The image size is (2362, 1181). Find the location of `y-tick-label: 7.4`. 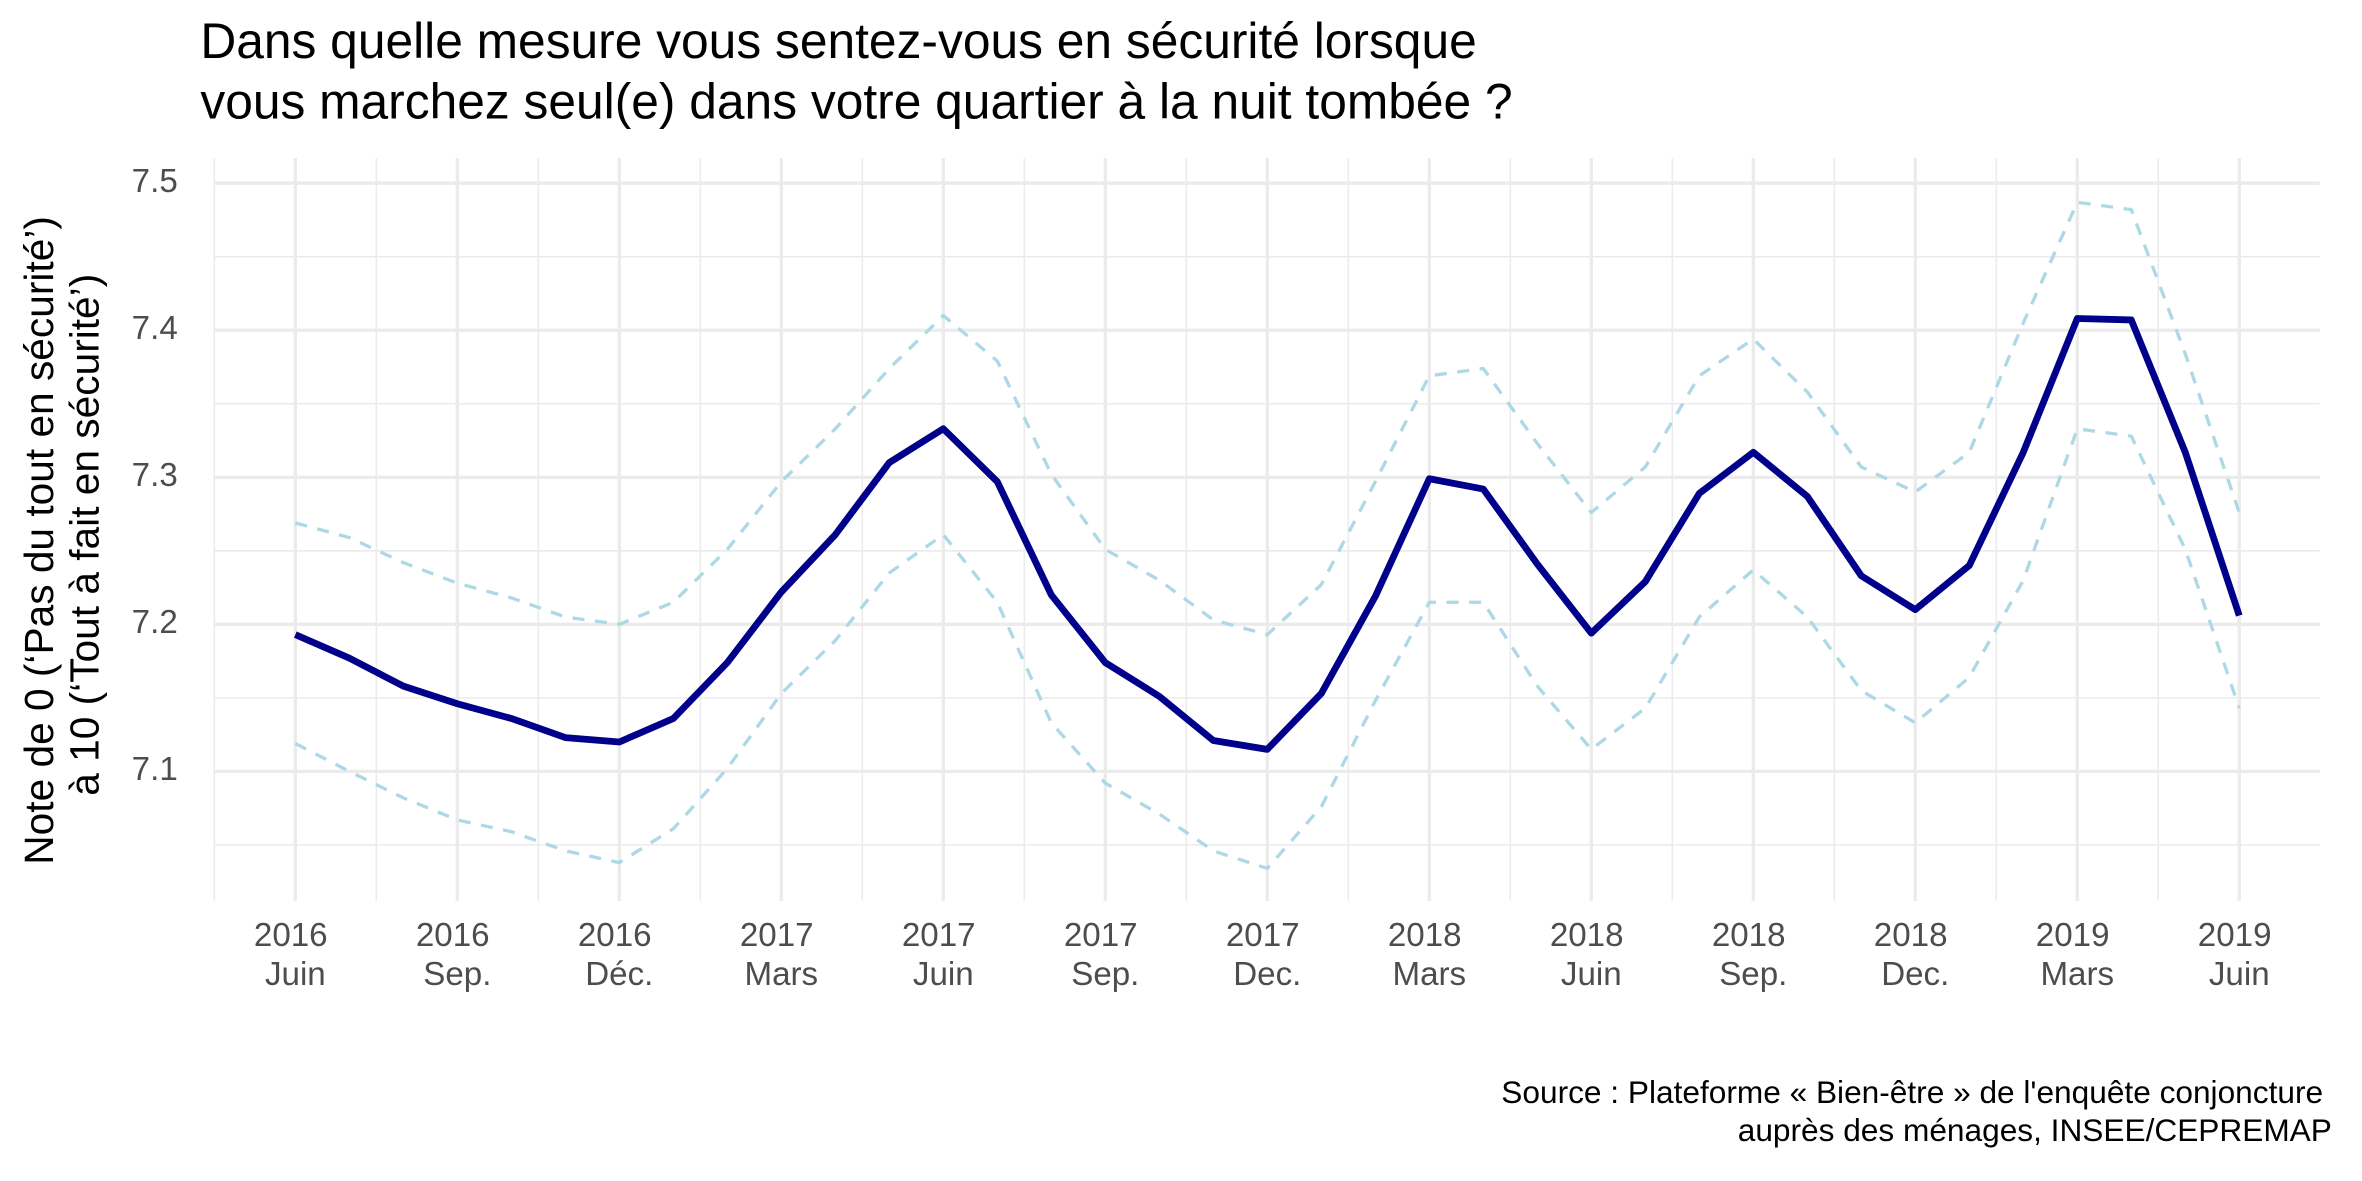

y-tick-label: 7.4 is located at coordinates (155, 328).